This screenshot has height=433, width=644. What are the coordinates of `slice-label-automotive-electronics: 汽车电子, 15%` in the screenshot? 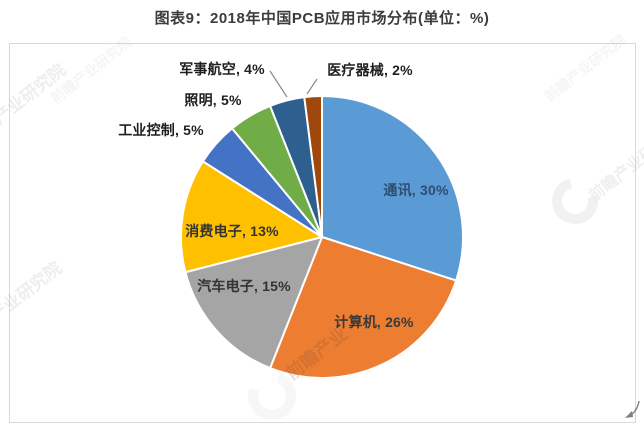 It's located at (244, 286).